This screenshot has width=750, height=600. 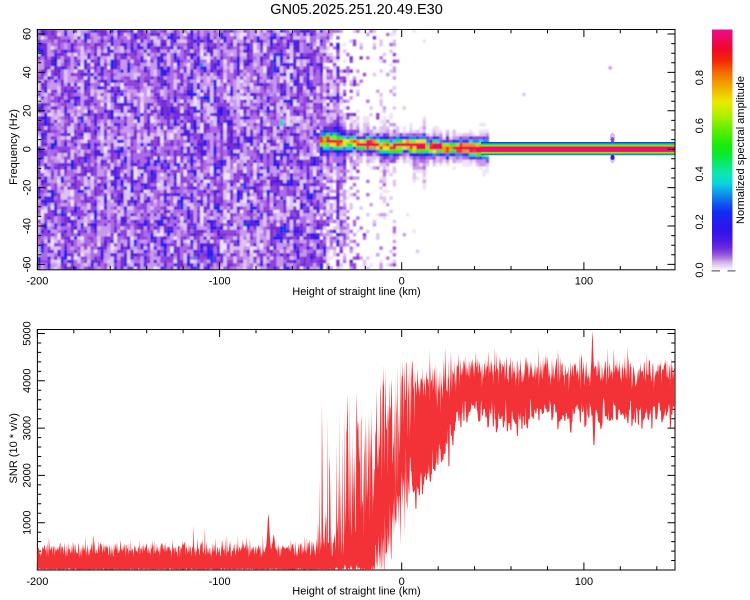 I want to click on svg-text: 1000, so click(x=27, y=522).